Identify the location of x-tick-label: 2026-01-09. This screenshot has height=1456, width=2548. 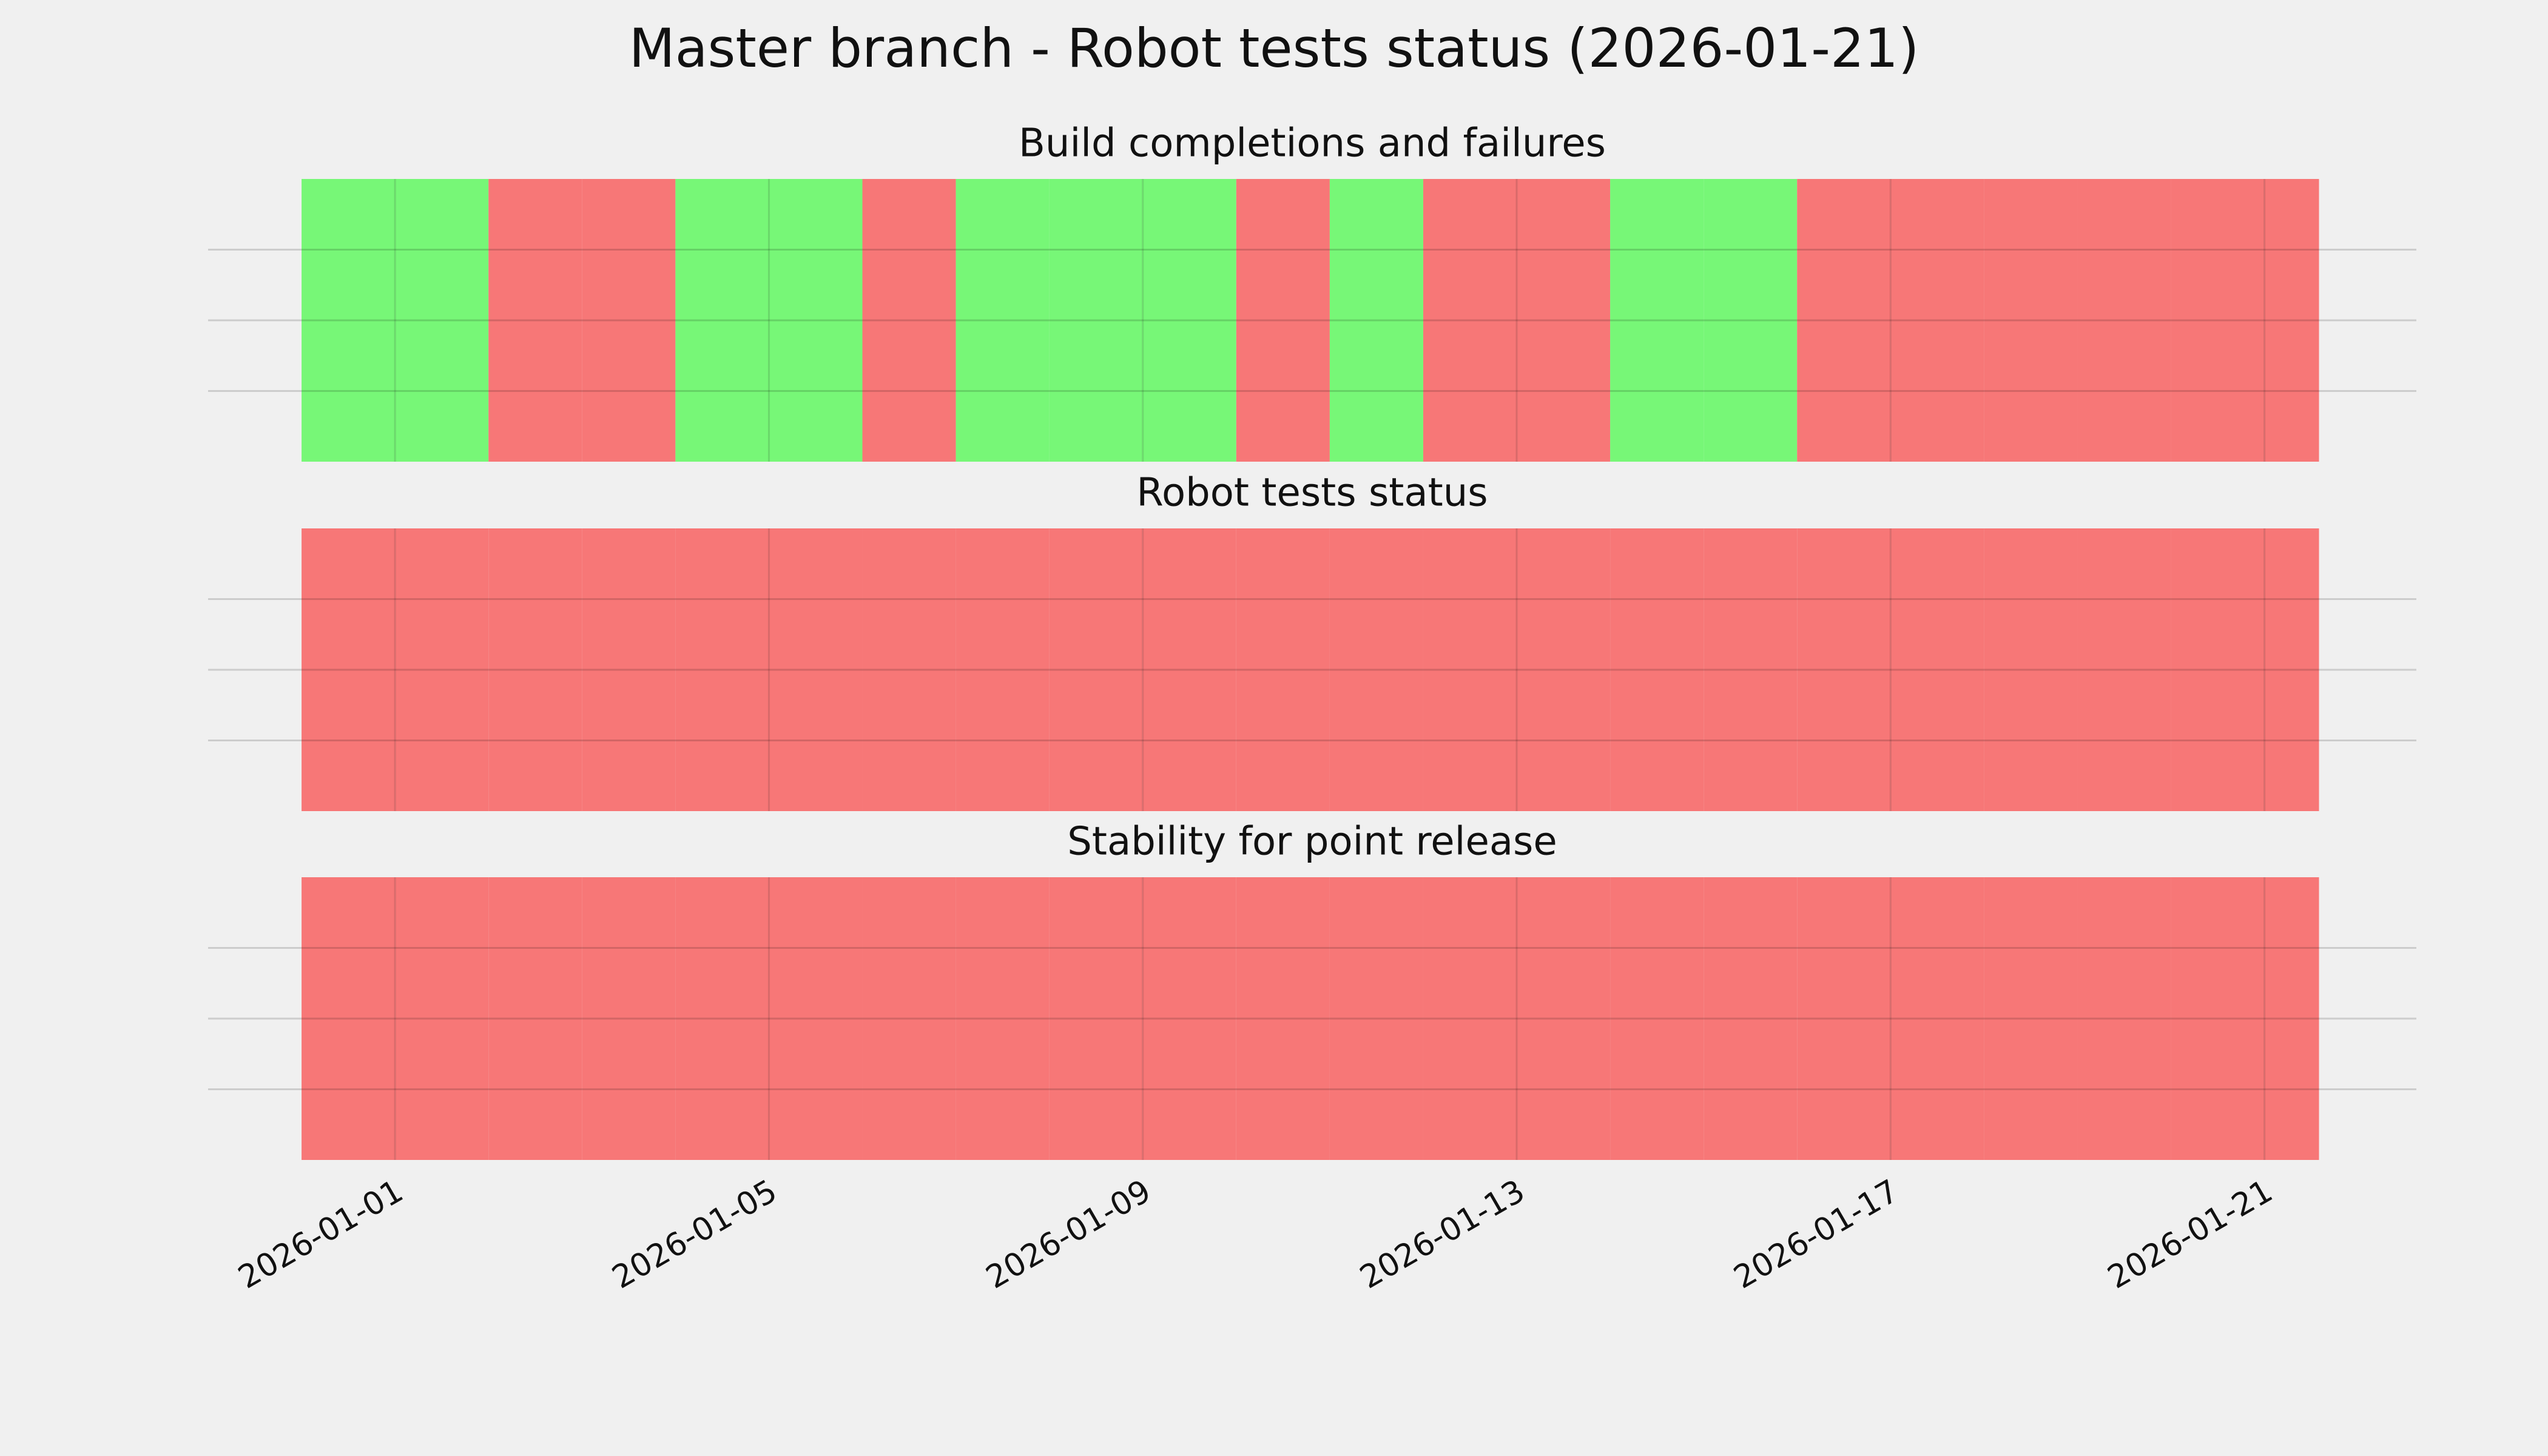
(1069, 1234).